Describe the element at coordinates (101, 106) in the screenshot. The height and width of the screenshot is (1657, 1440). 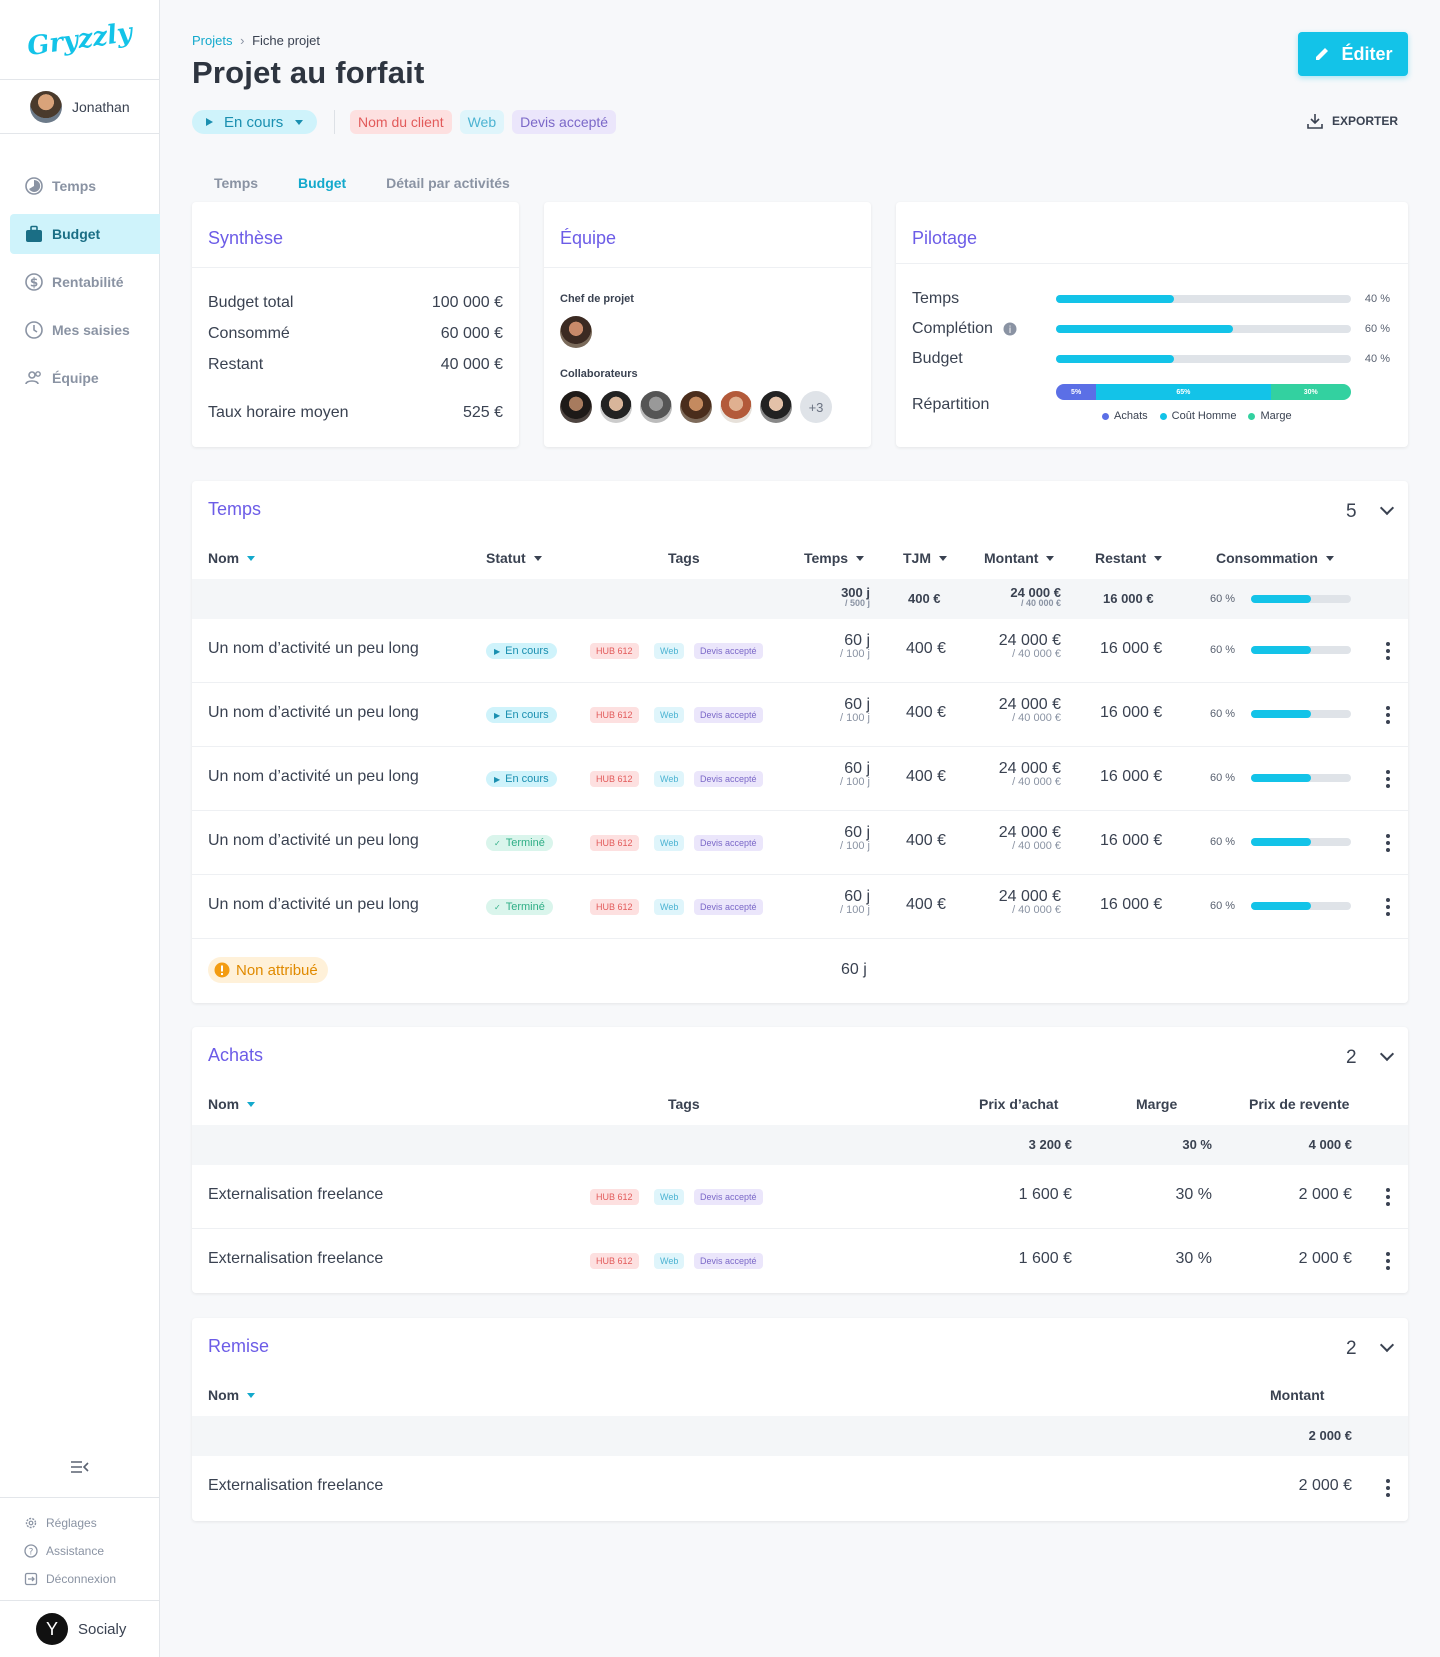
I see `user-name: Jonathan` at that location.